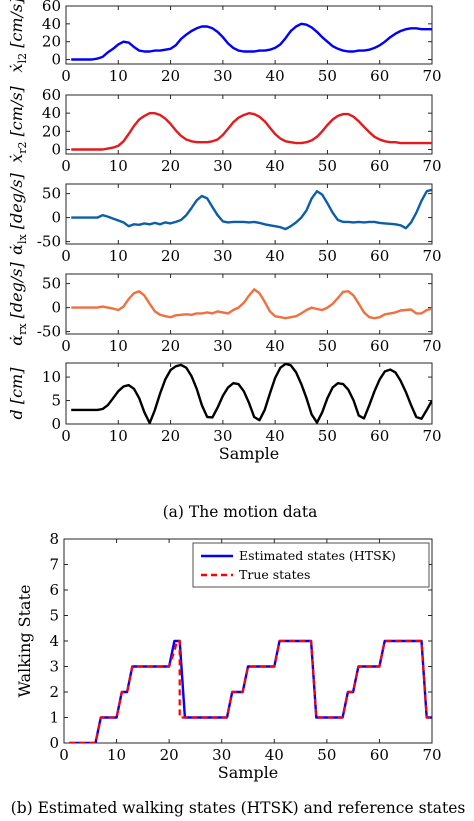 The height and width of the screenshot is (821, 474). What do you see at coordinates (18, 213) in the screenshot?
I see `y-axis-label: α̇lx [deg/s]` at bounding box center [18, 213].